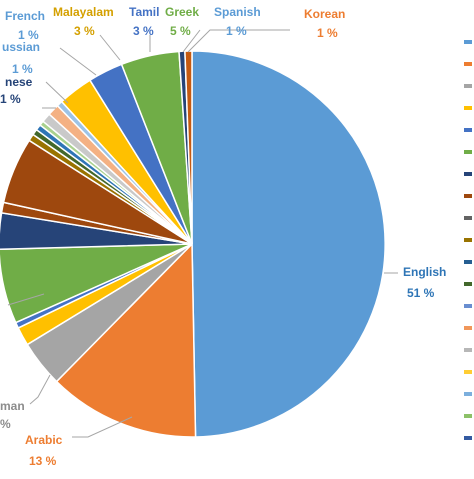 This screenshot has height=479, width=474. Describe the element at coordinates (10, 99) in the screenshot. I see `label-nese-value: 1 %` at that location.